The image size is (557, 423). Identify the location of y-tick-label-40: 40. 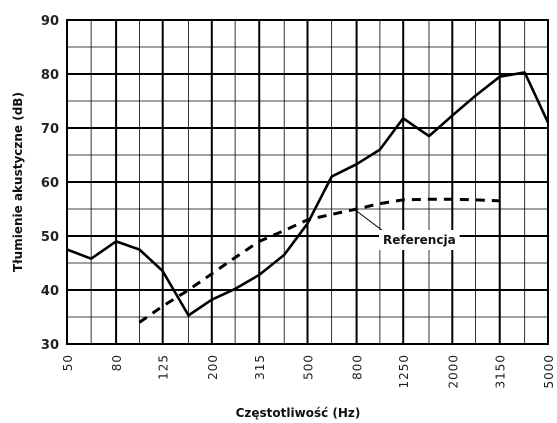
(50, 291).